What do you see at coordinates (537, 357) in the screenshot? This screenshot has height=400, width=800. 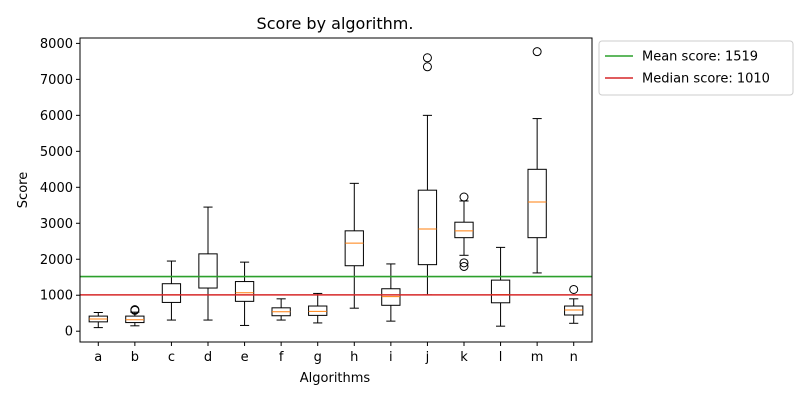 I see `x-tick-label: m` at bounding box center [537, 357].